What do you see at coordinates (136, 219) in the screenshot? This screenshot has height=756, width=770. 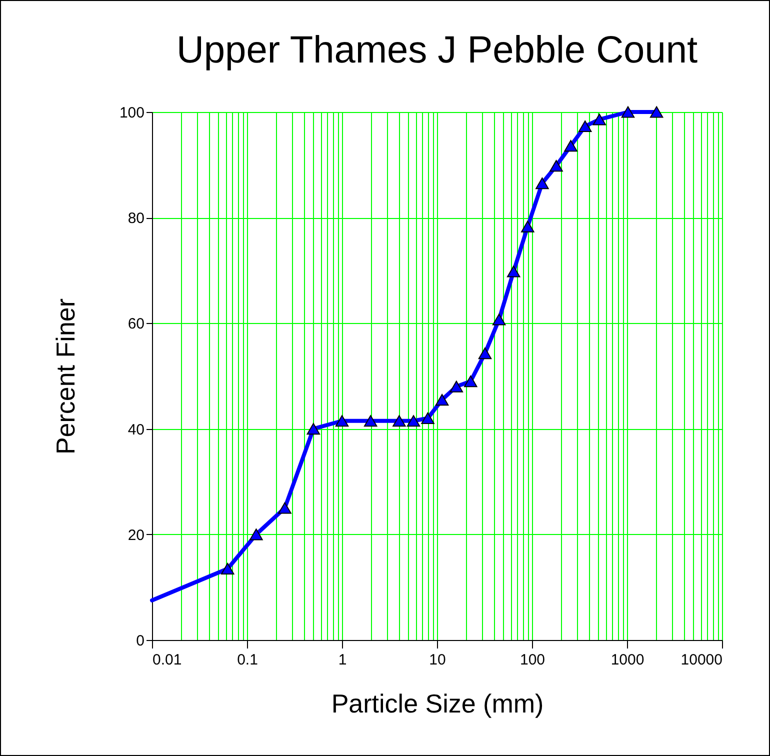 I see `y-tick-label: 80` at bounding box center [136, 219].